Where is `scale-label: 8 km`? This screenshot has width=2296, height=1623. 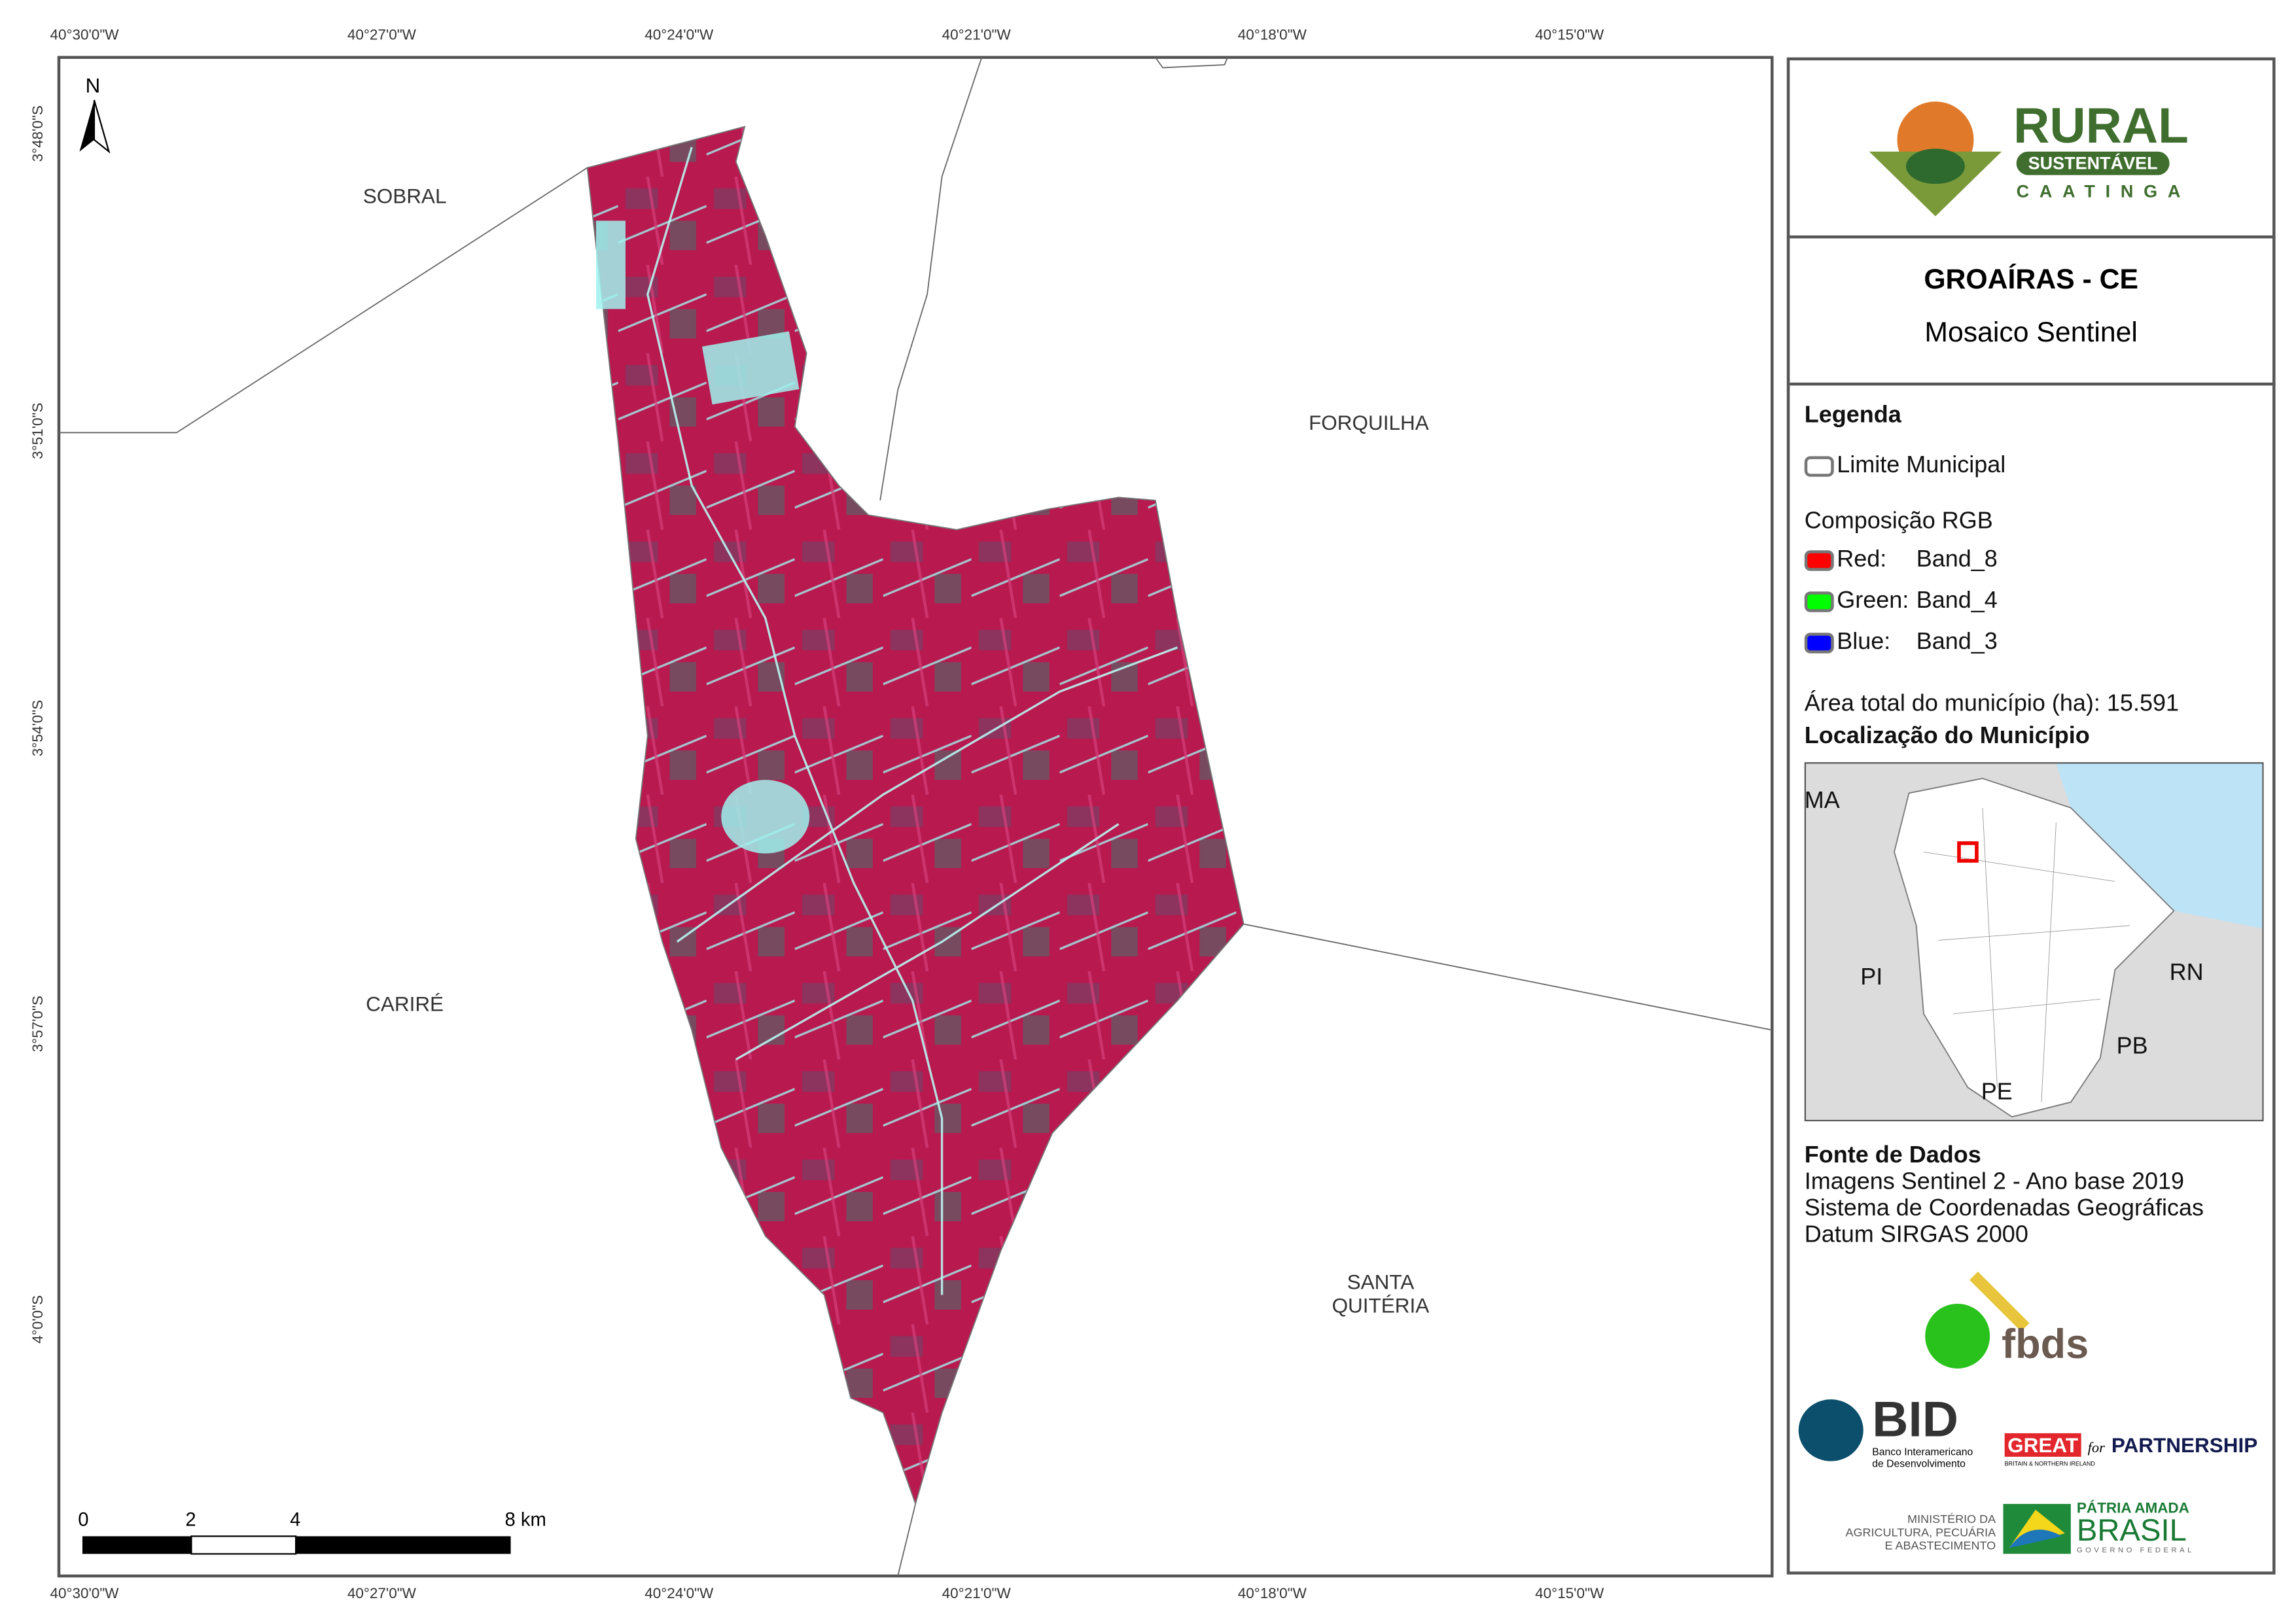 scale-label: 8 km is located at coordinates (525, 1519).